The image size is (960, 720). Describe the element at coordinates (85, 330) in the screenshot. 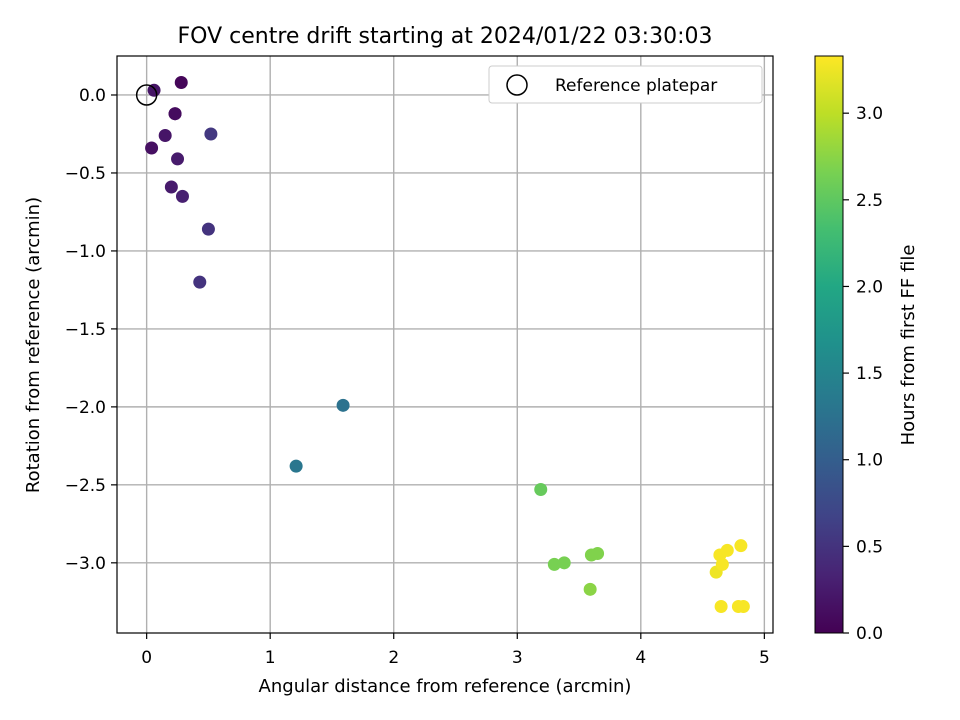

I see `y-tick-label: −1.5` at that location.